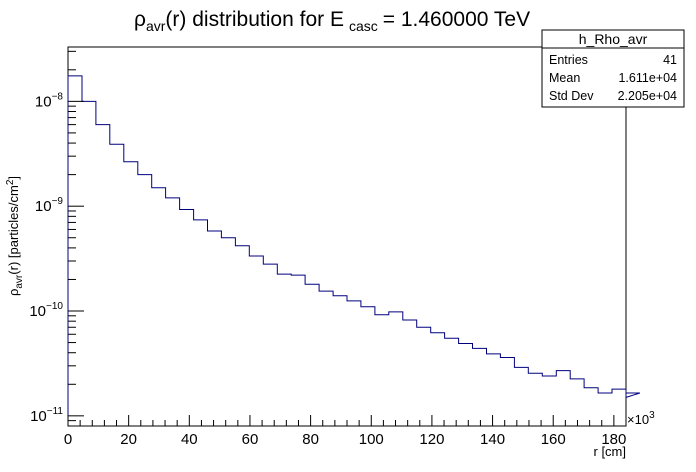 Image resolution: width=696 pixels, height=472 pixels. I want to click on x-axis-ticks: 0 20 40 60 80 100 120 140 160 180, so click(345, 431).